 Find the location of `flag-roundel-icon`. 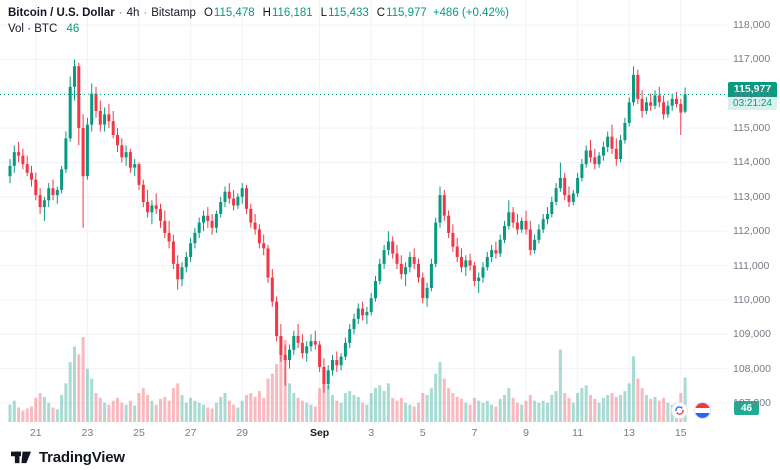

flag-roundel-icon is located at coordinates (702, 410).